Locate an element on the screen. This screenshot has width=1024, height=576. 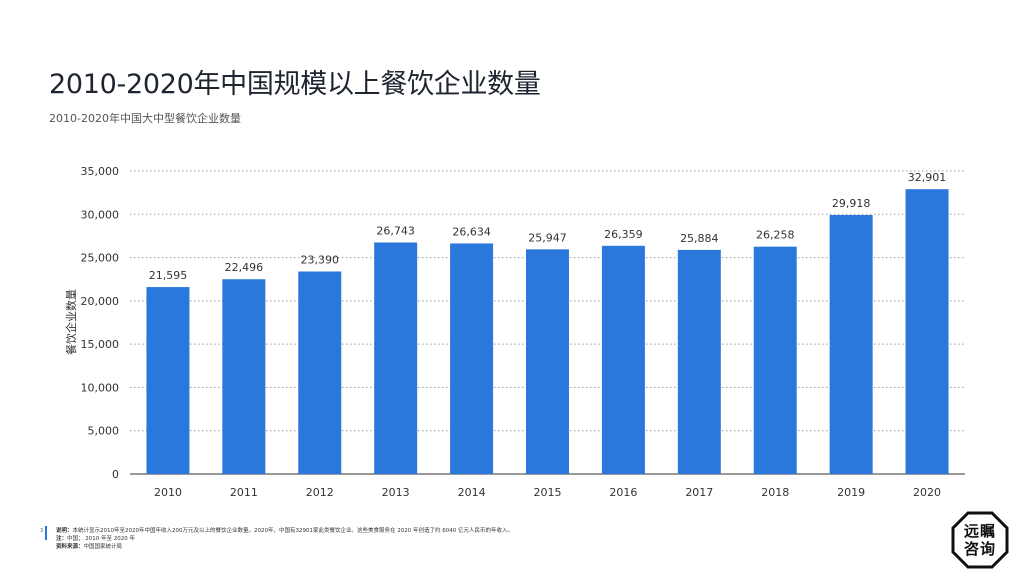
y-tick-label: 25,000 is located at coordinates (100, 258).